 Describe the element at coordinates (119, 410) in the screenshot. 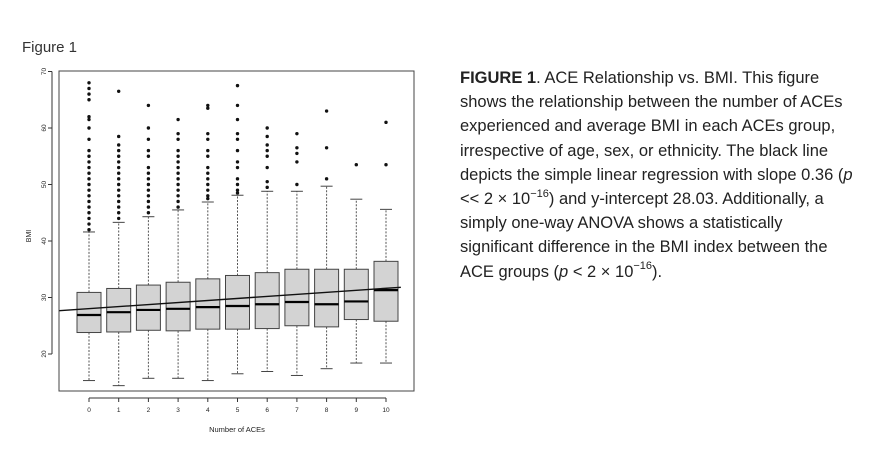

I see `x-tick-label-1: 1` at that location.